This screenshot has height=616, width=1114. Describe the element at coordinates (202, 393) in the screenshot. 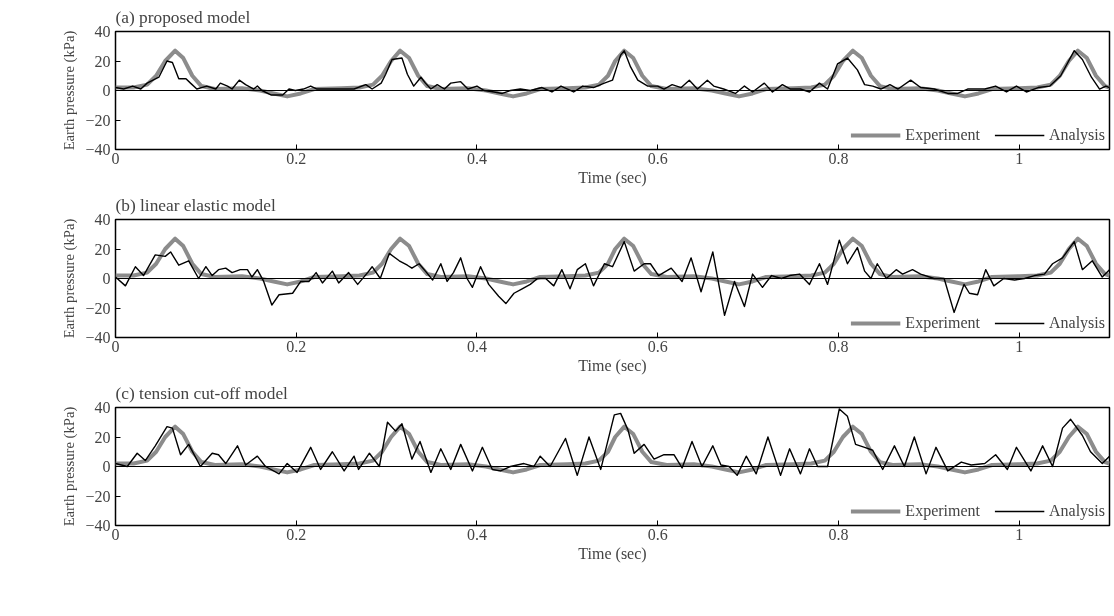

I see `chart-title: (c) tension cut-off model` at that location.